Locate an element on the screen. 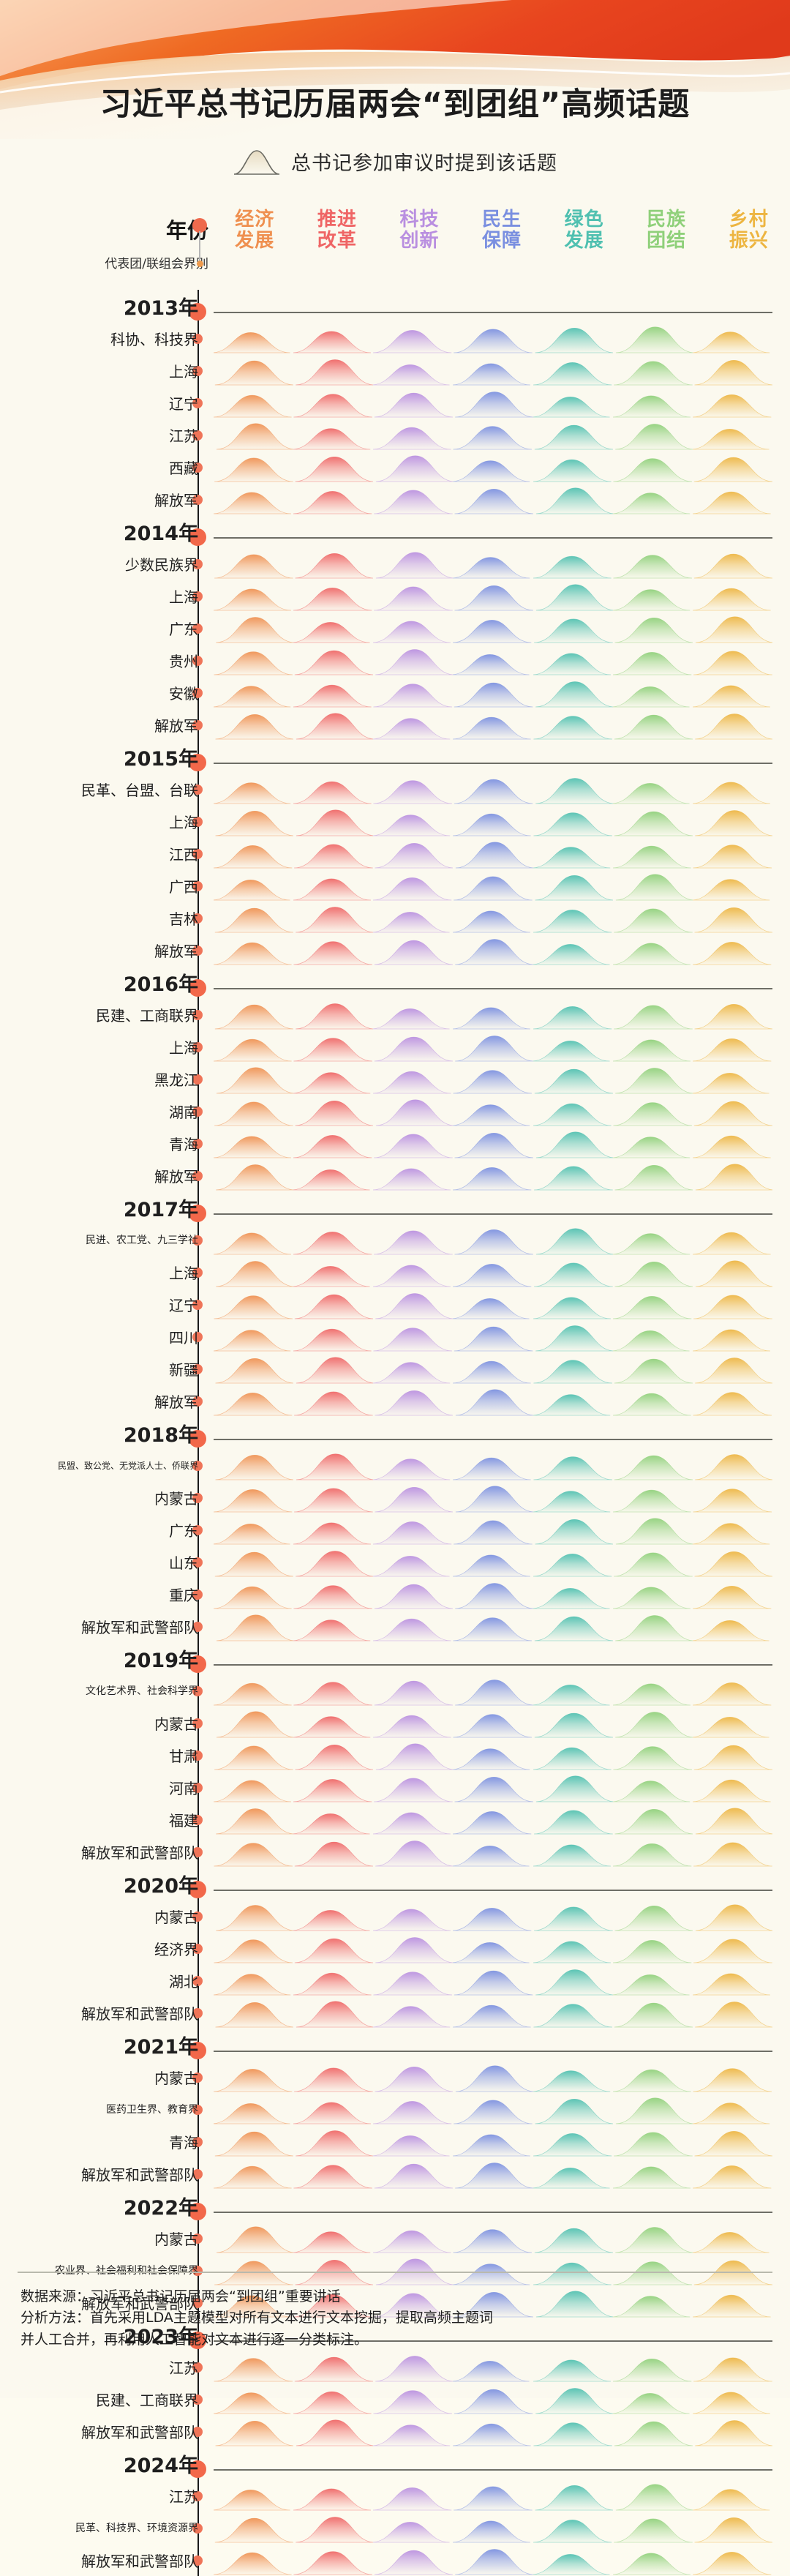  year-row: 2018年 is located at coordinates (395, 1433).